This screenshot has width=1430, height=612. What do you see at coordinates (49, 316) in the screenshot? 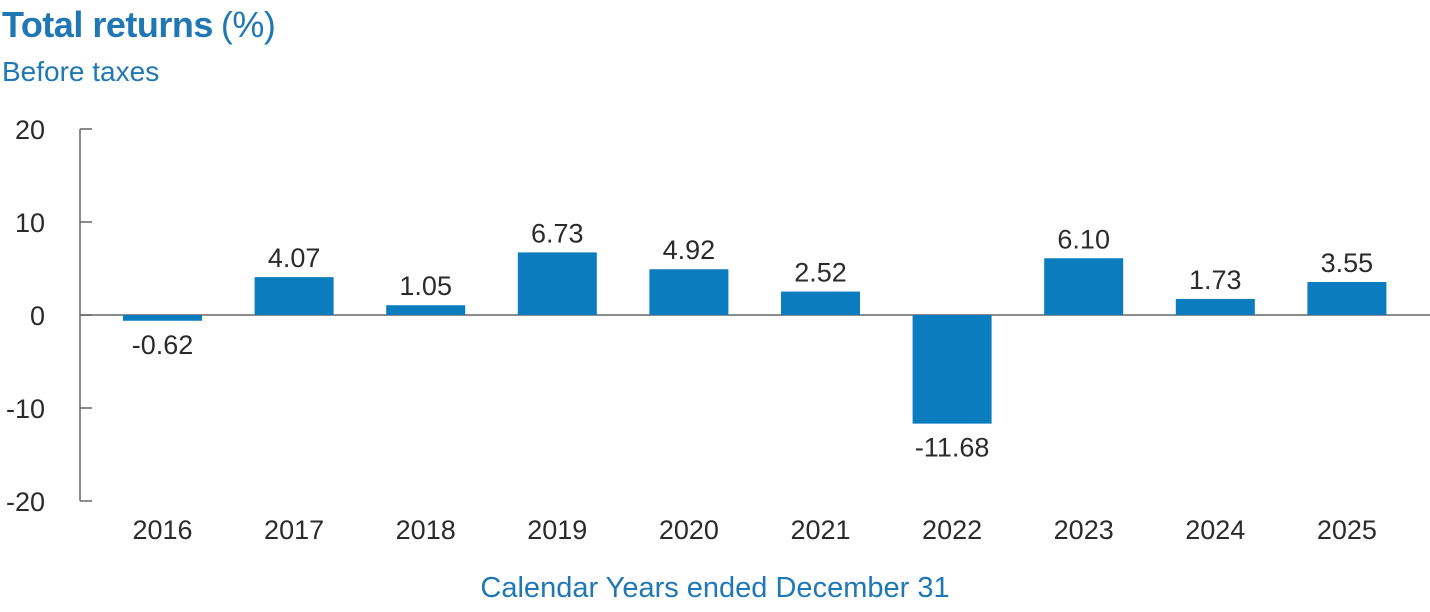
I see `y-axis: 20 10 0 -10 -20` at bounding box center [49, 316].